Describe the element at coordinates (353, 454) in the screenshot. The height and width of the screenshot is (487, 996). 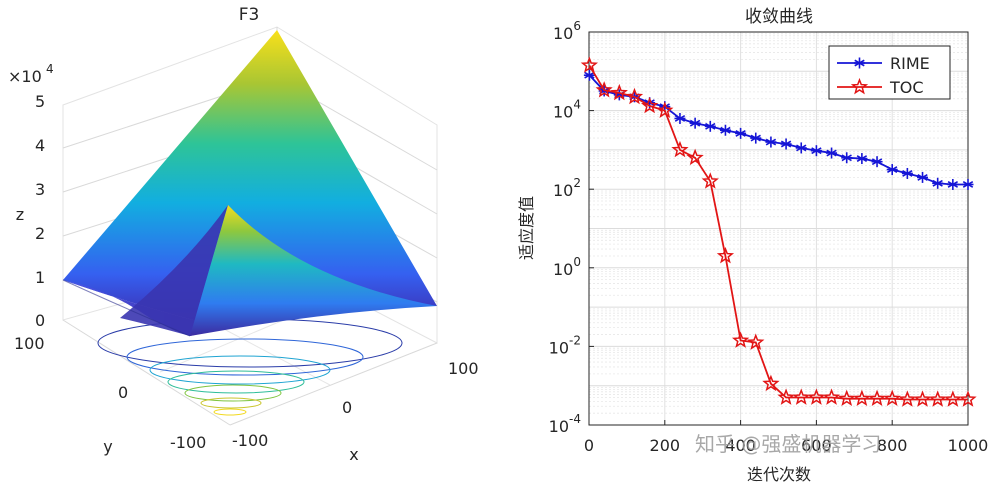
I see `x-axis-label: x` at that location.